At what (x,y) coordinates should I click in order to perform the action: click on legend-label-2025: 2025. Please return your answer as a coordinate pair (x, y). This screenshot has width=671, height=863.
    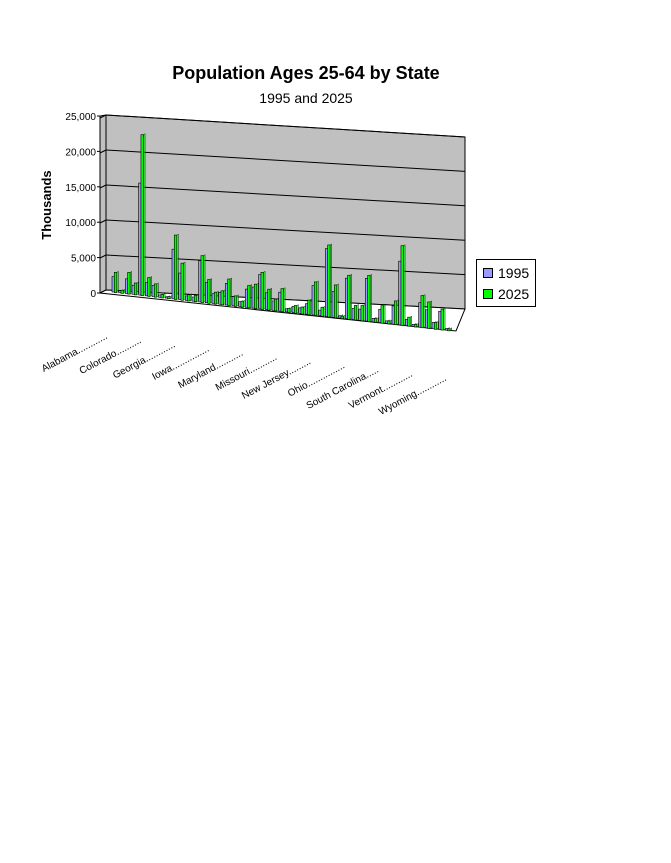
    Looking at the image, I should click on (514, 294).